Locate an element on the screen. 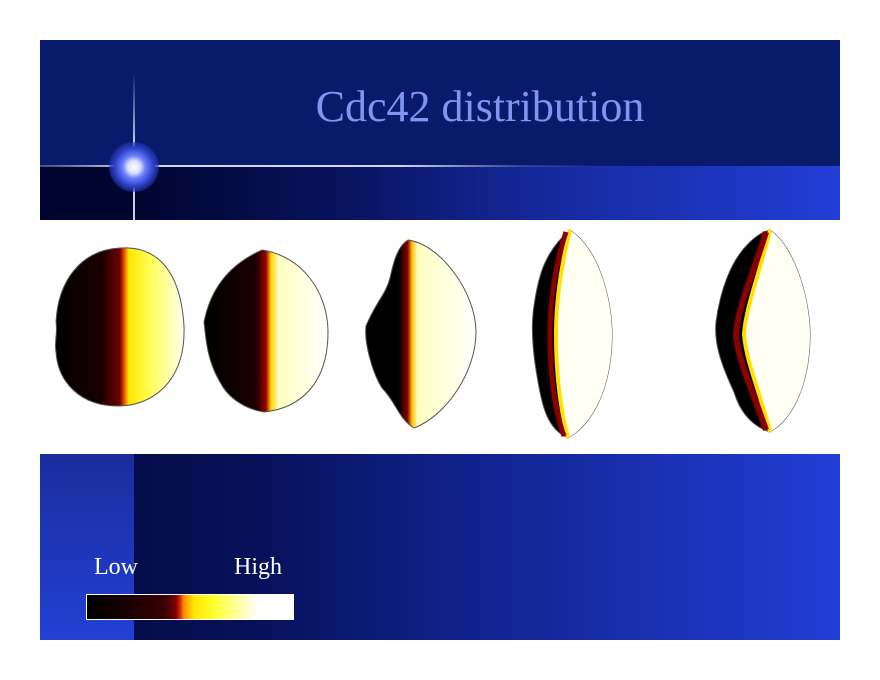  legend-low-label: Low is located at coordinates (116, 567).